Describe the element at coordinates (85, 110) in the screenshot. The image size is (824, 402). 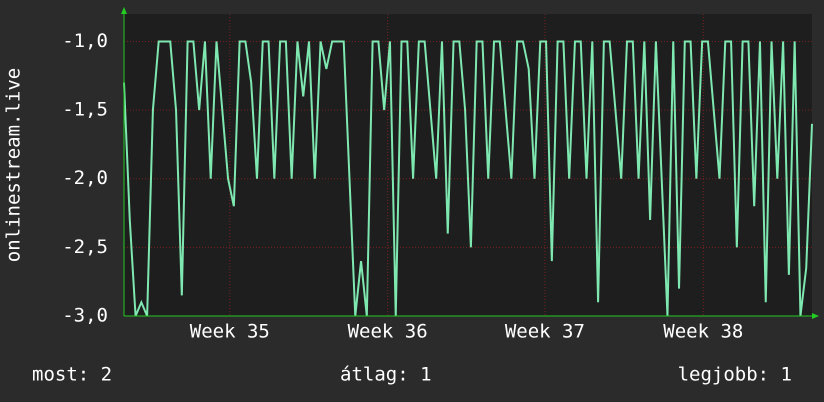
I see `y-tick-label: -1,5` at that location.